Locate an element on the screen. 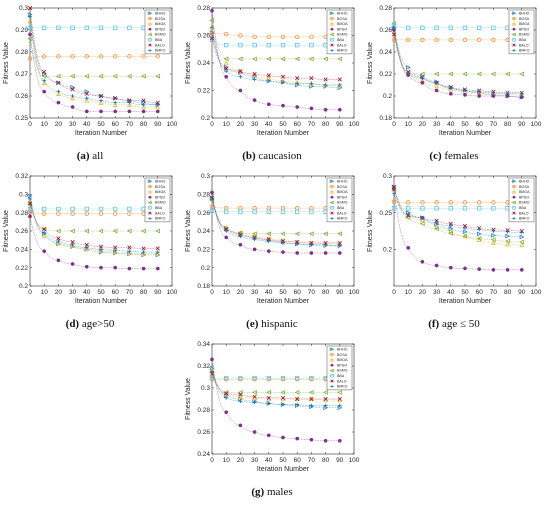 This screenshot has width=550, height=507. legend-marker-g-BMOA is located at coordinates (332, 359).